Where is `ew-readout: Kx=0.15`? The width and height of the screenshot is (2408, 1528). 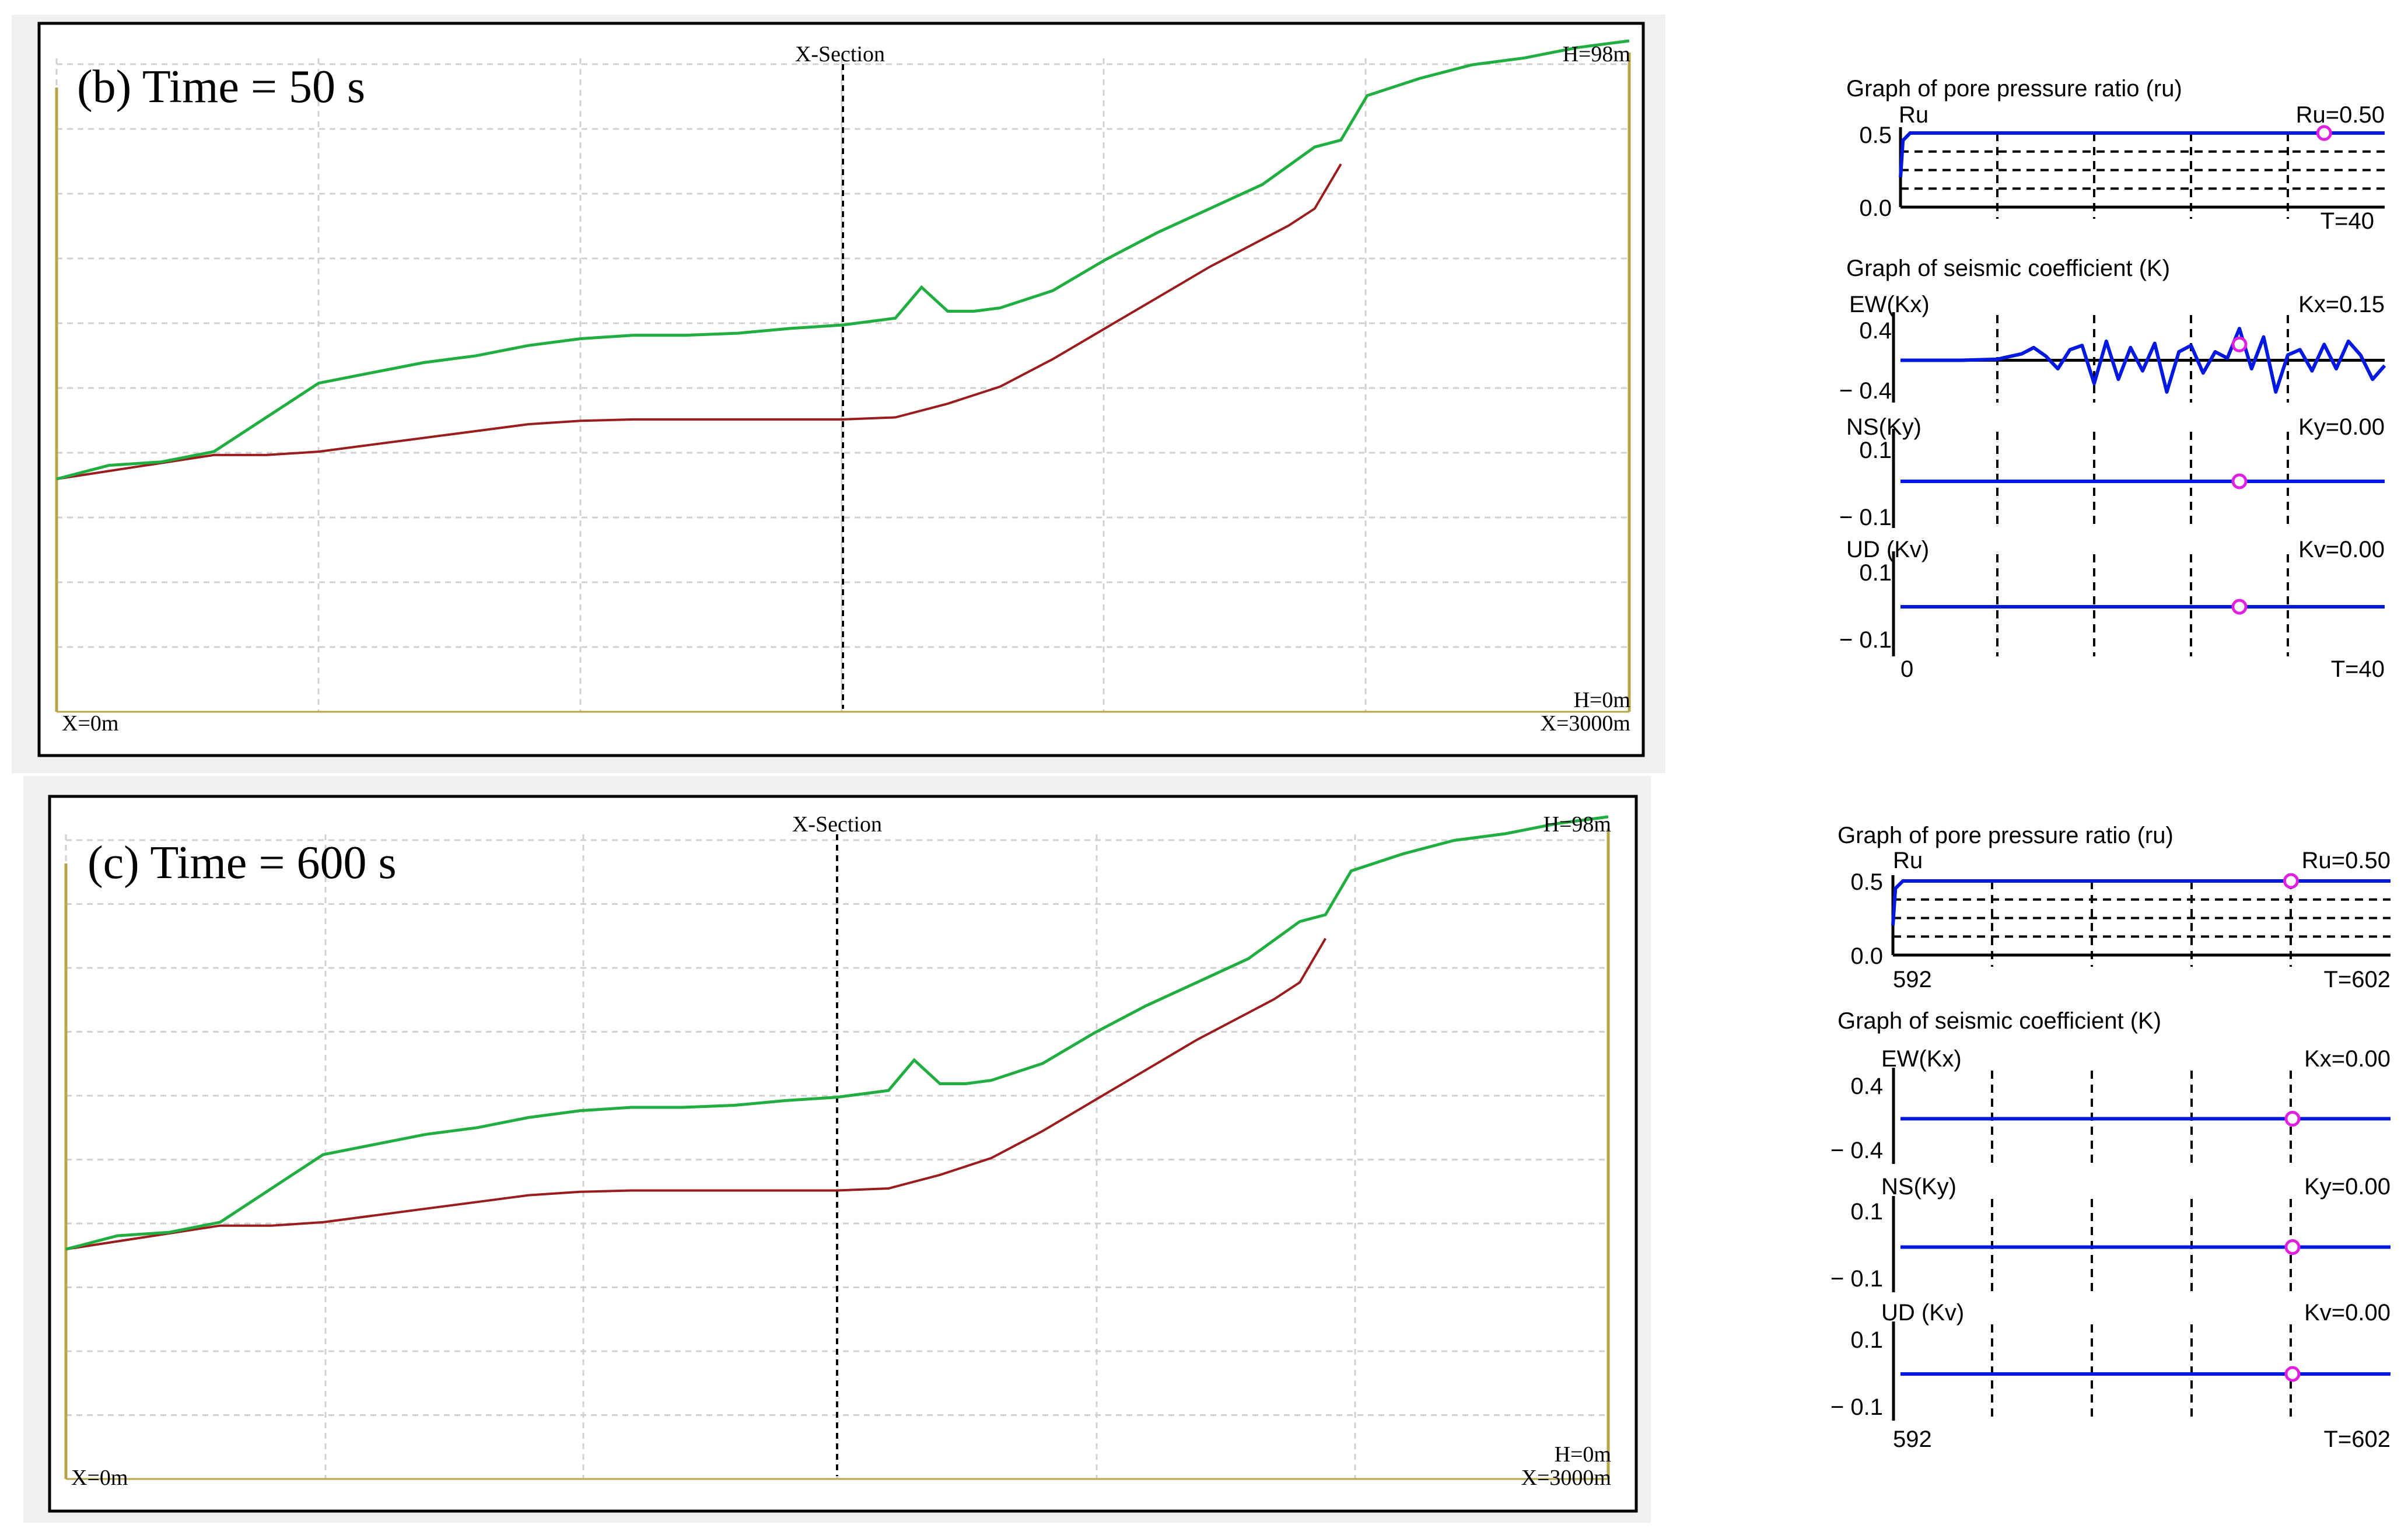
ew-readout: Kx=0.15 is located at coordinates (2341, 304).